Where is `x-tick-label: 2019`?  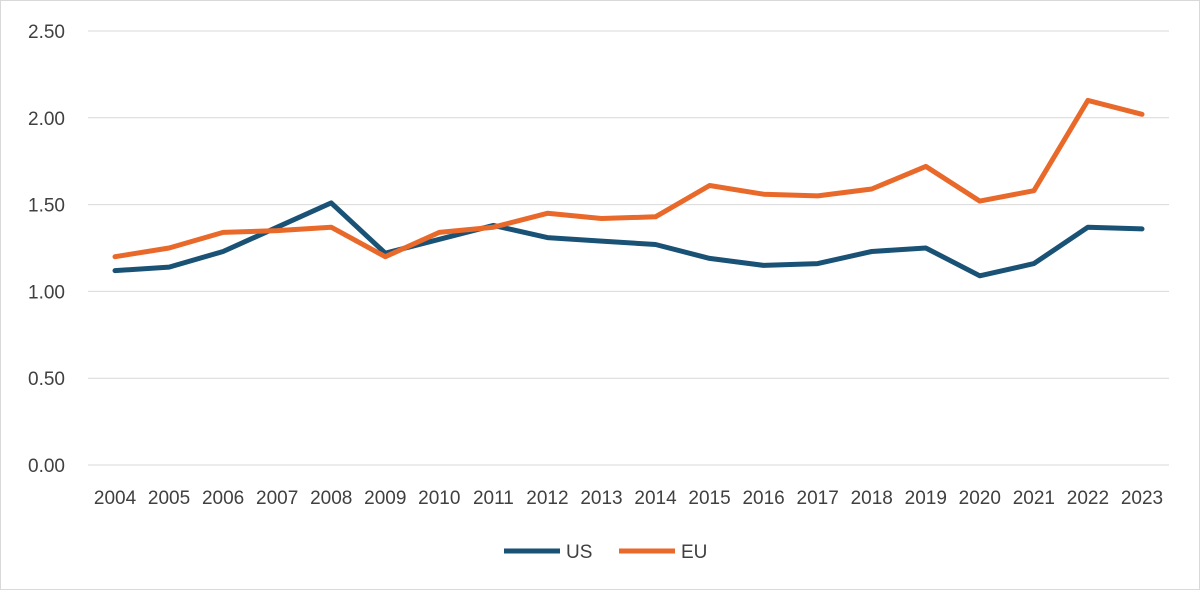 x-tick-label: 2019 is located at coordinates (926, 498).